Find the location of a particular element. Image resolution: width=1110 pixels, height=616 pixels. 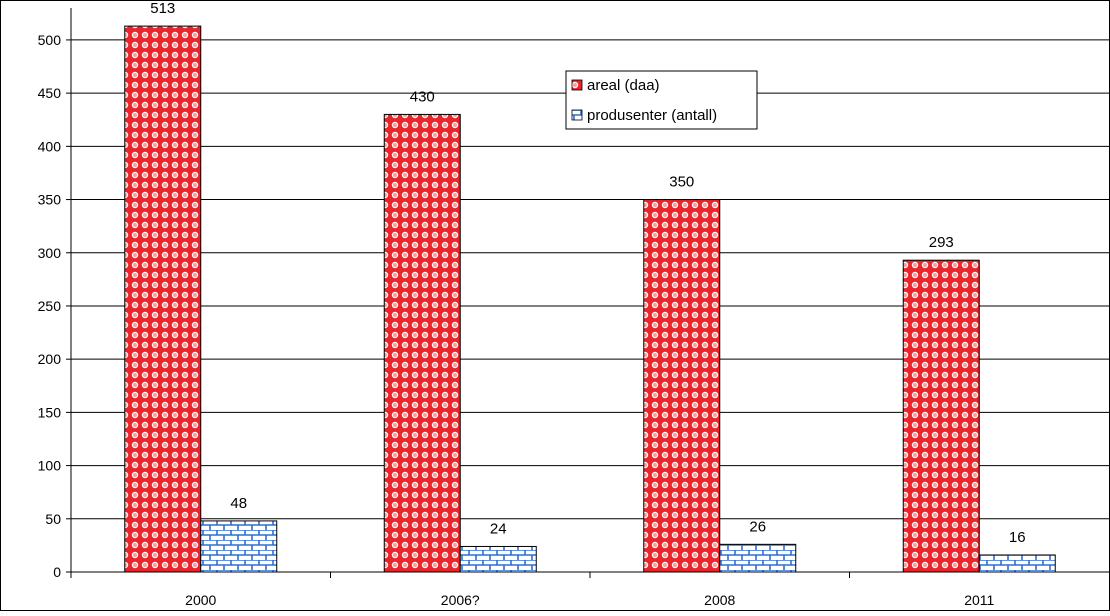

data-label: 293 is located at coordinates (941, 242).